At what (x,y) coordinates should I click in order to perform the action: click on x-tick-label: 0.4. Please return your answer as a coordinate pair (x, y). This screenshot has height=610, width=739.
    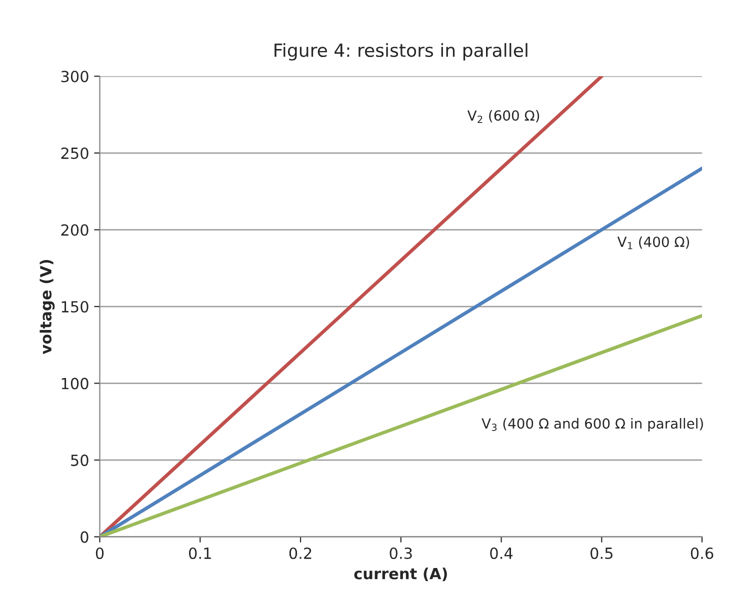
    Looking at the image, I should click on (501, 553).